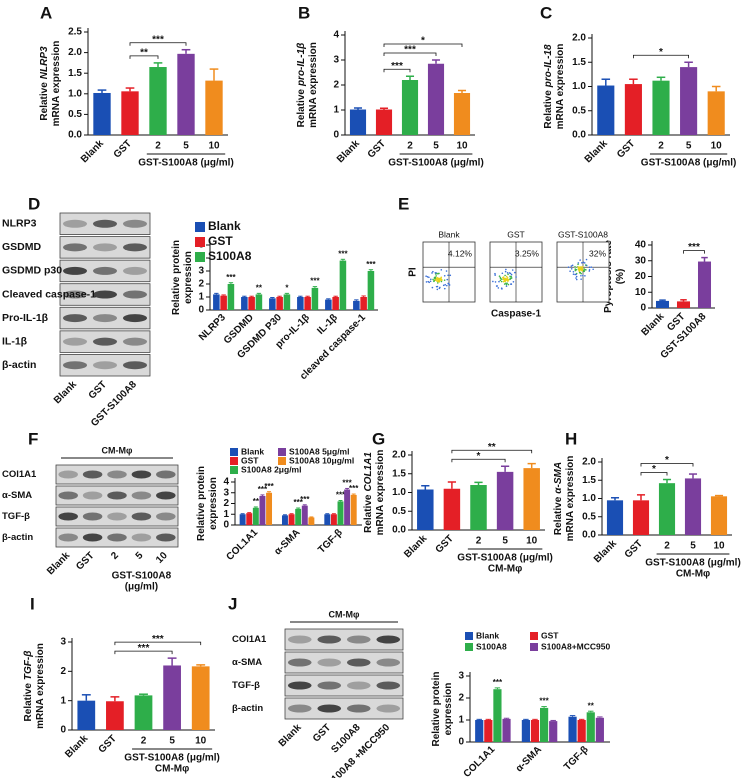 The image size is (743, 778). I want to click on blot-row-label: GSDMD, so click(22, 247).